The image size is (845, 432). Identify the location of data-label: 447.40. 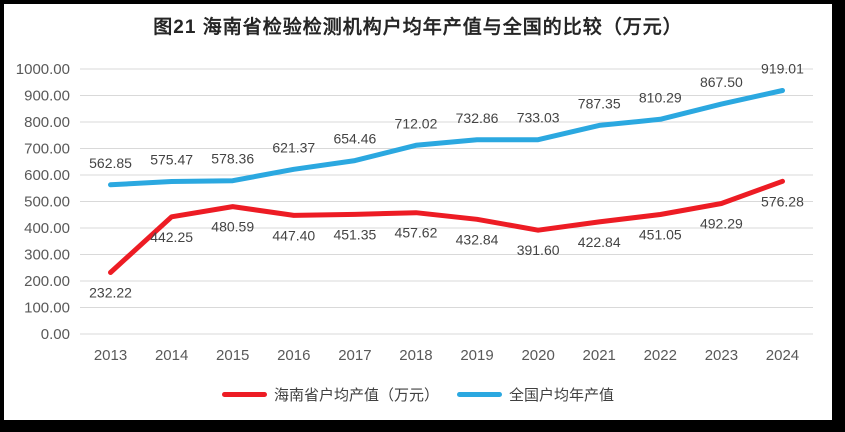
(293, 235).